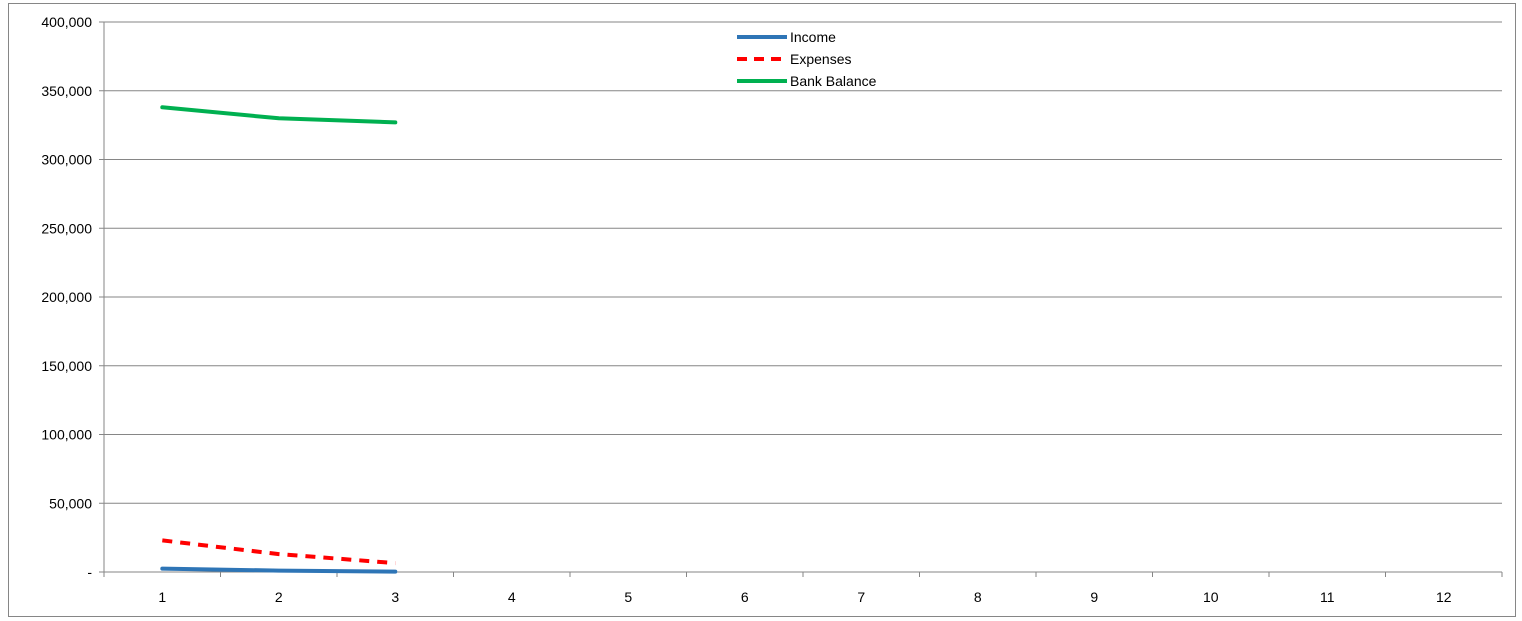 This screenshot has height=621, width=1522. What do you see at coordinates (66, 22) in the screenshot?
I see `y-tick-label: 400,000` at bounding box center [66, 22].